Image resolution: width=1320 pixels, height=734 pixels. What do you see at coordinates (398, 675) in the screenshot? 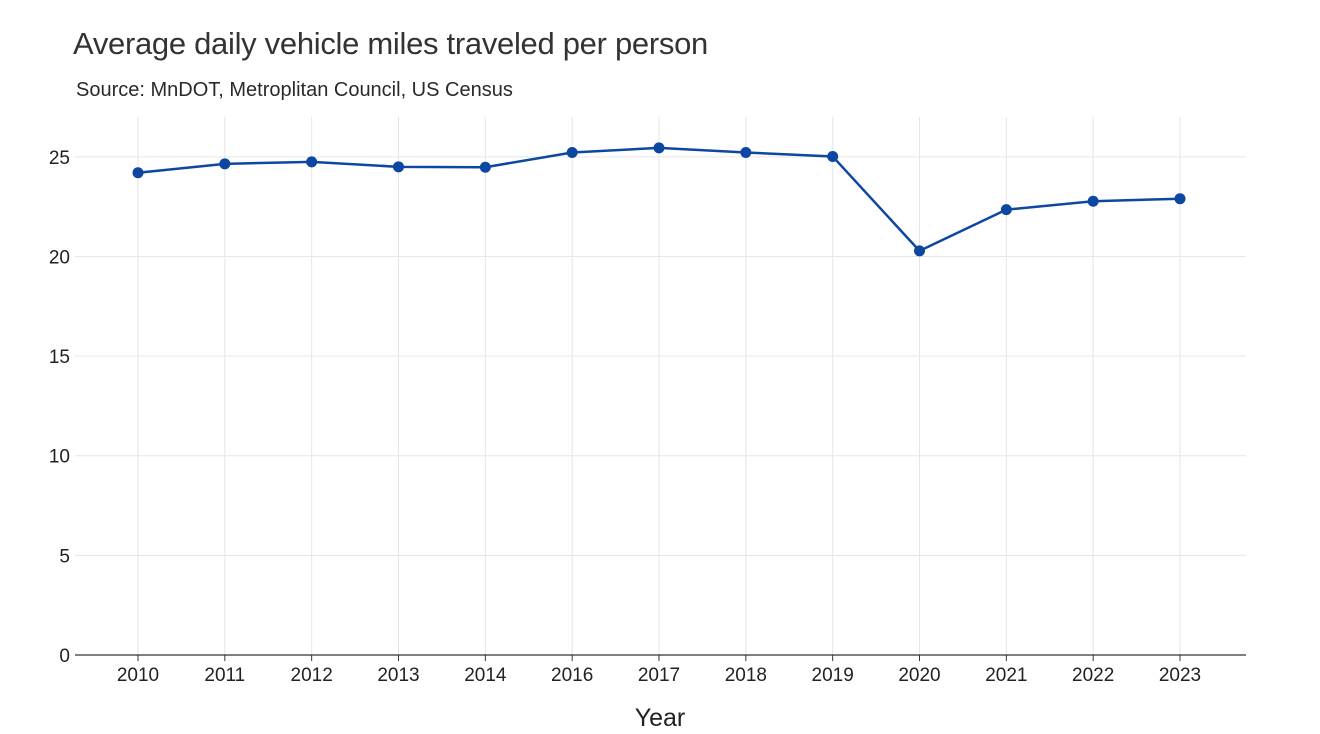
I see `x-tick-label: 2013` at bounding box center [398, 675].